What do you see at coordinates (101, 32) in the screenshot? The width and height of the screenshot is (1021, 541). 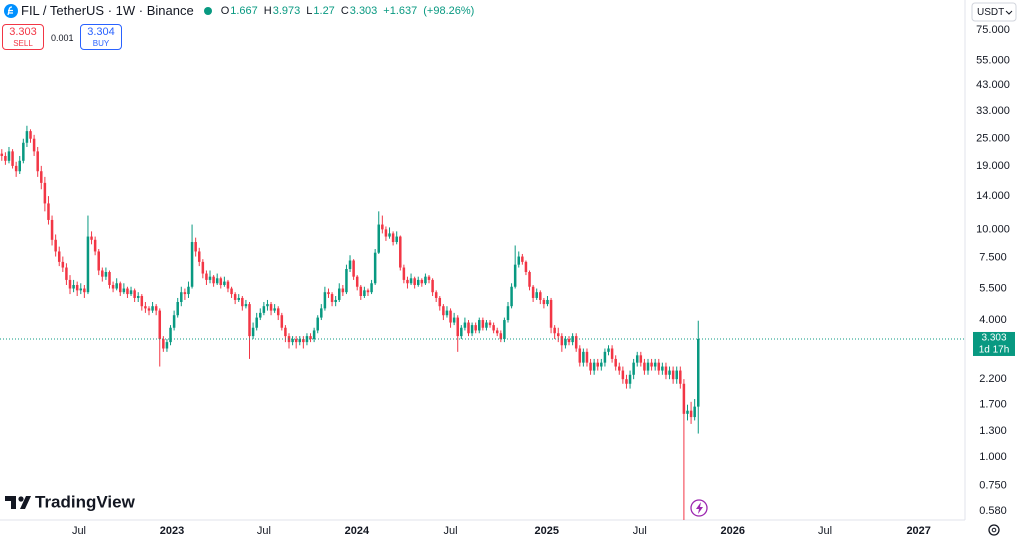 I see `buy-price: 3.304` at bounding box center [101, 32].